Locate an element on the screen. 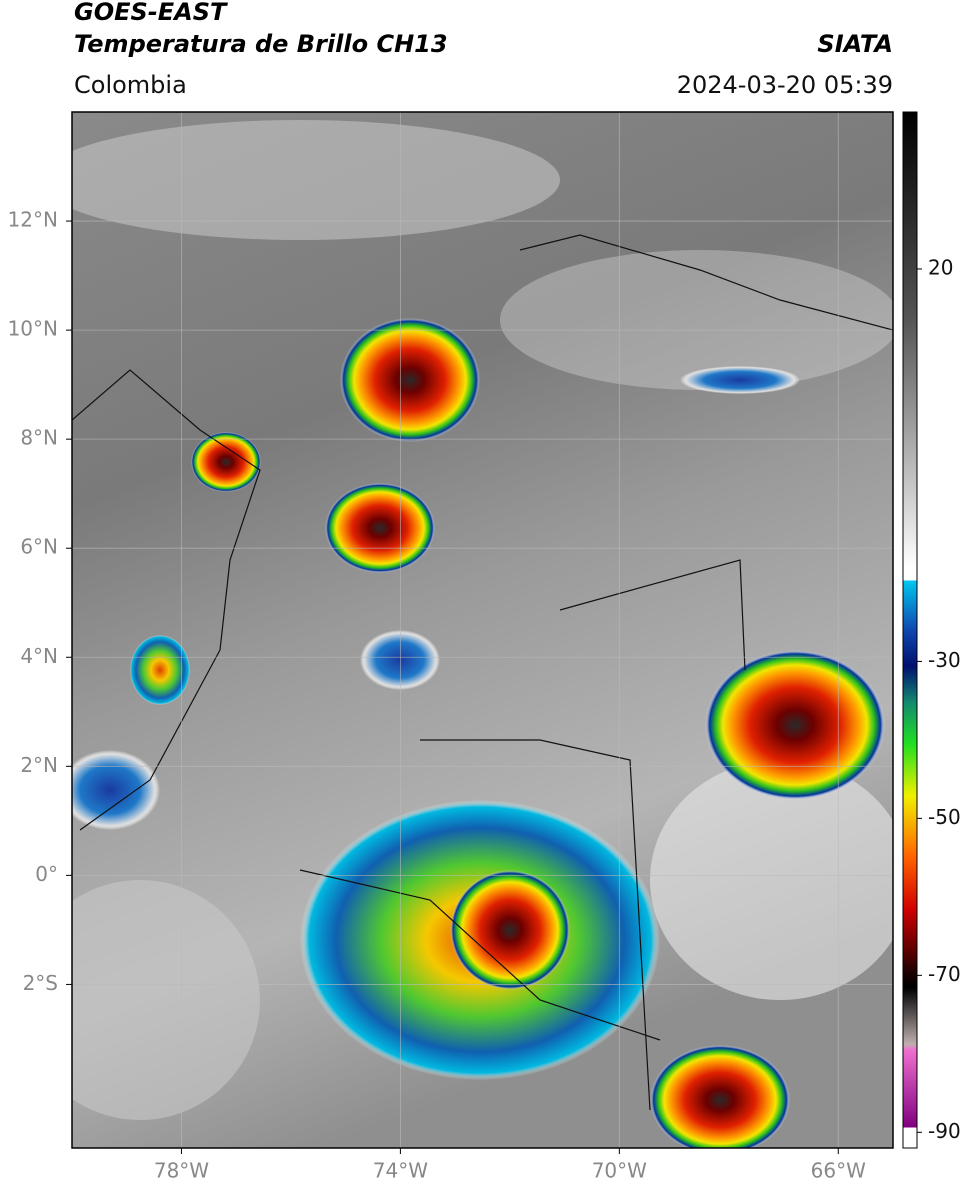 This screenshot has width=966, height=1194. lat-tick-label: 12°N is located at coordinates (33, 220).